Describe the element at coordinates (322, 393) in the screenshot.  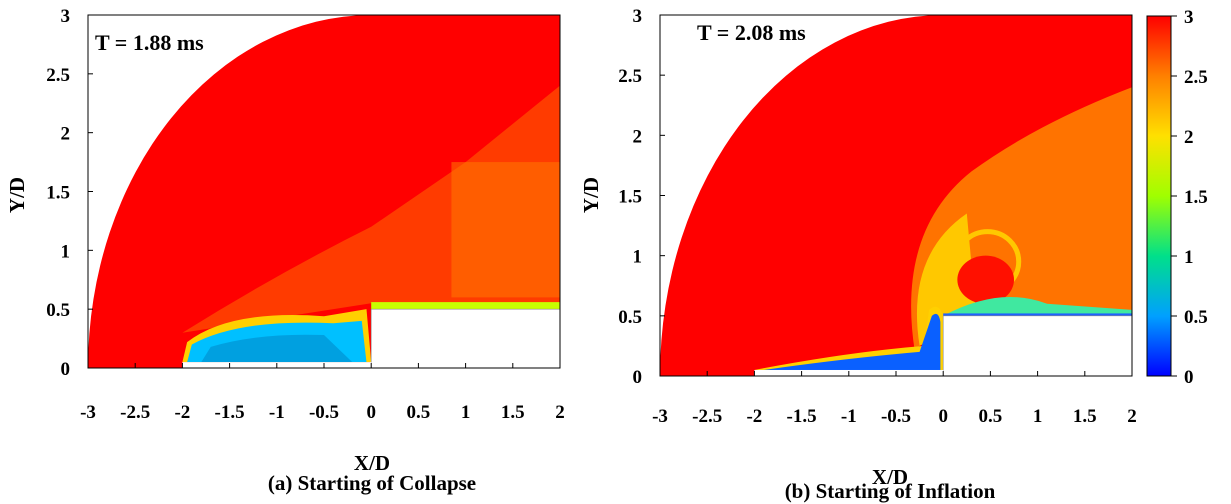
I see `pa-x-ticks: -3 -2.5 -2 -1.5 -1 -0.5 0 0.5 1 1.5 2` at that location.